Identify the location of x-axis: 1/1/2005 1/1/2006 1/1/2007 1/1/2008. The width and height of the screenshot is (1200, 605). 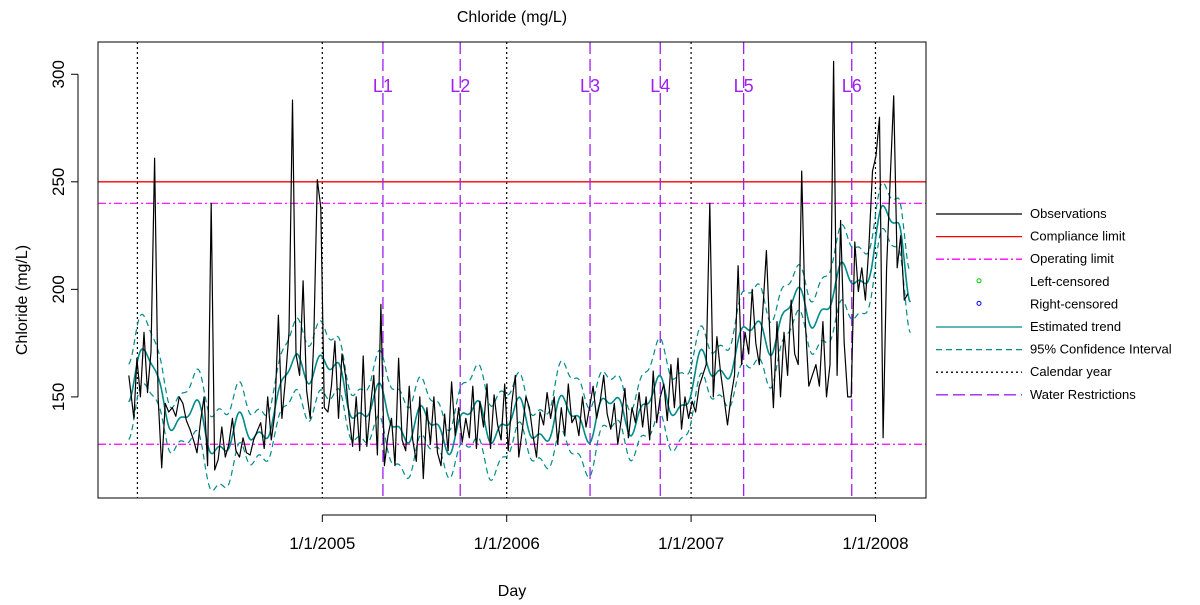
(599, 533).